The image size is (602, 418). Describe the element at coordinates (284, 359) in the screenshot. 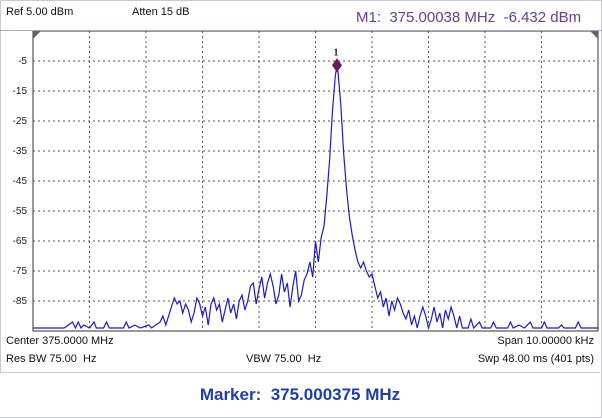

I see `video-bandwidth: VBW 75.00 Hz` at that location.